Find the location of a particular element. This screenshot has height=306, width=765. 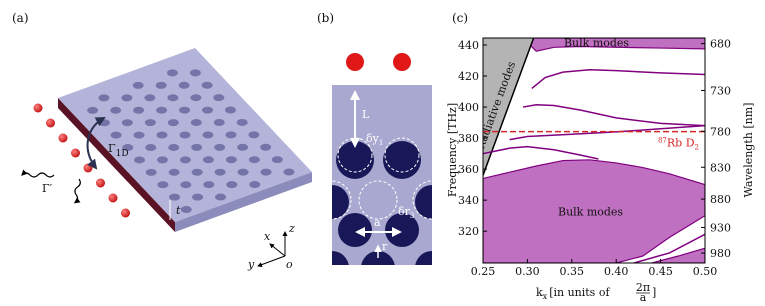

gamma-prime-label: Γ′ is located at coordinates (47, 188).